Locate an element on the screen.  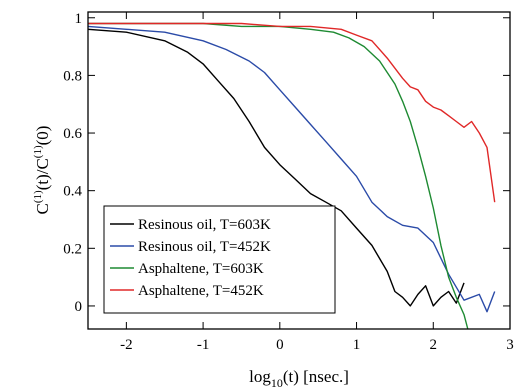
x-tick-label: -2 is located at coordinates (126, 345).